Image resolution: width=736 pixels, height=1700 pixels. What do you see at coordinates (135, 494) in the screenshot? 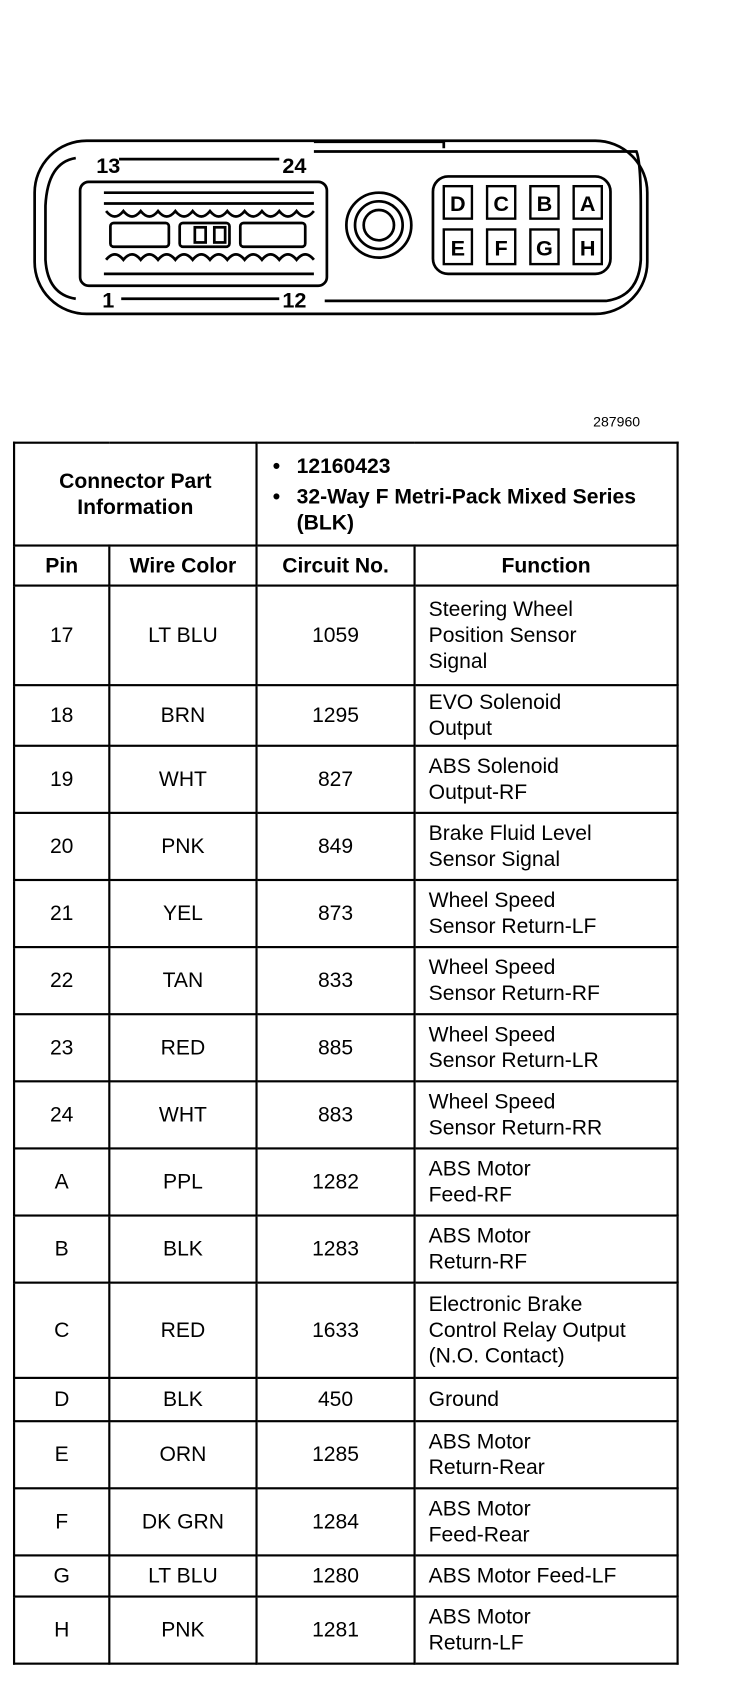
I see `connector-info-label: Connector Part Information` at bounding box center [135, 494].